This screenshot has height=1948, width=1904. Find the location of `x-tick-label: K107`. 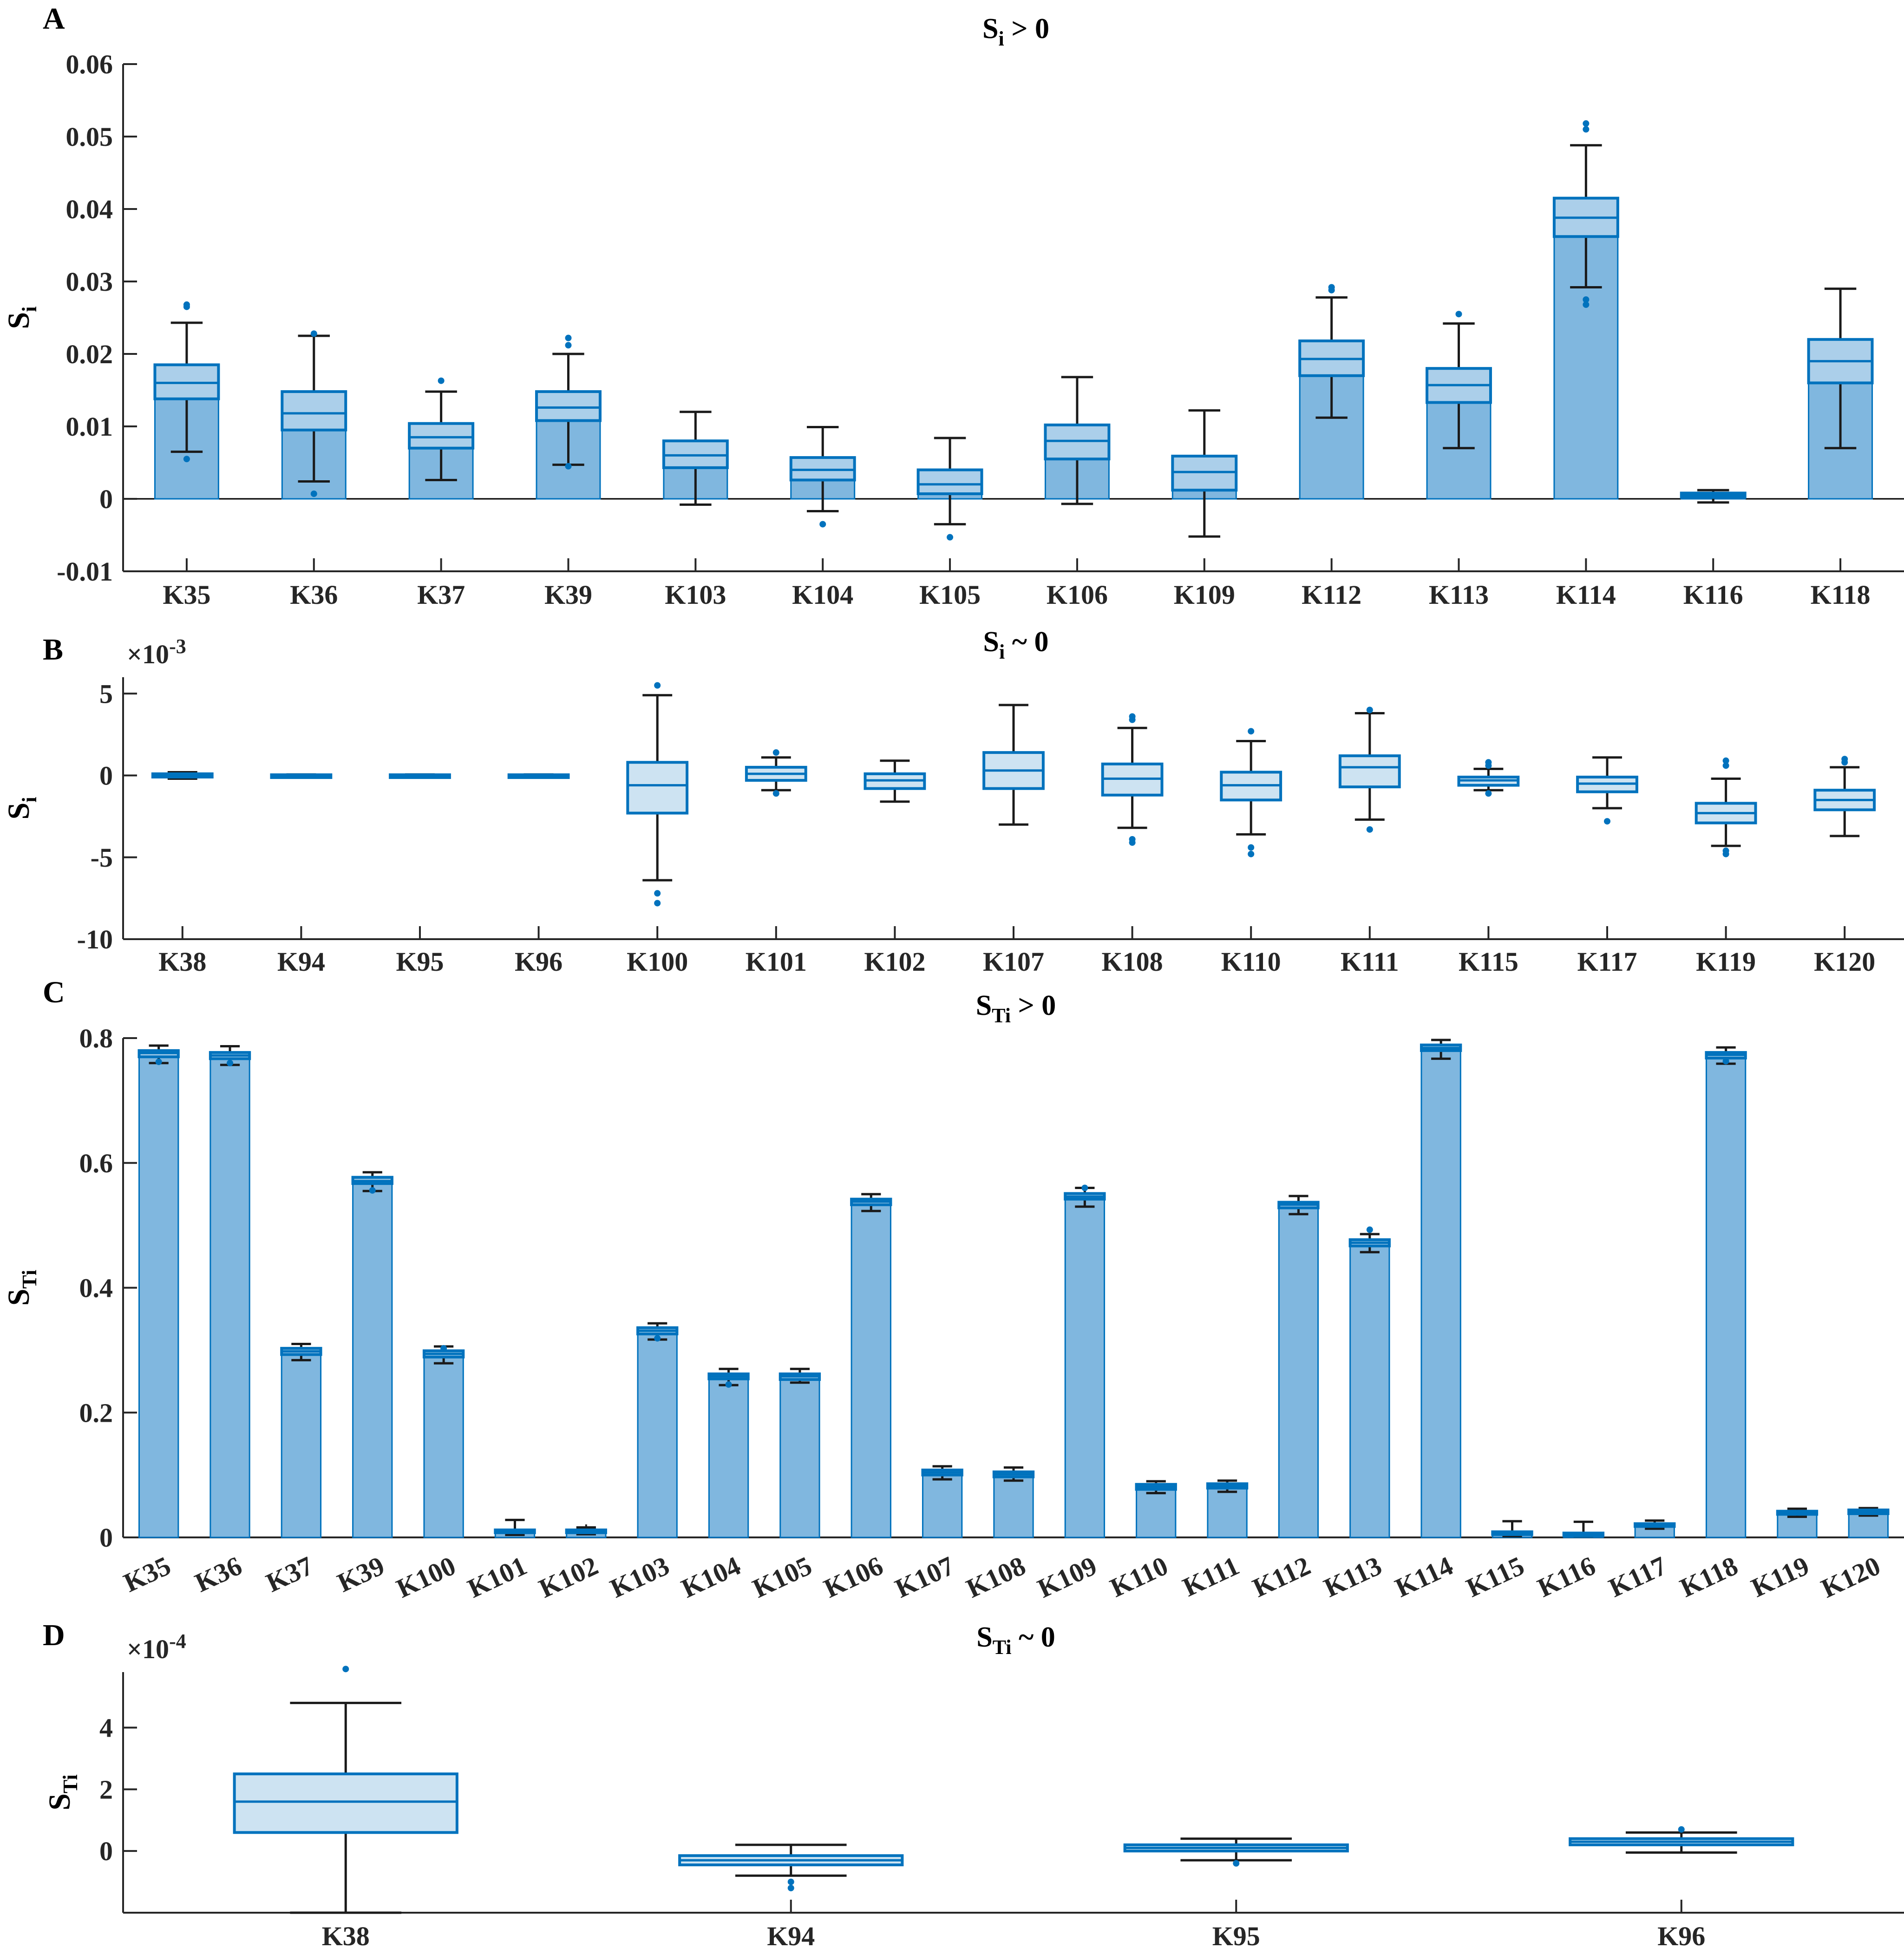

x-tick-label: K107 is located at coordinates (925, 1577).